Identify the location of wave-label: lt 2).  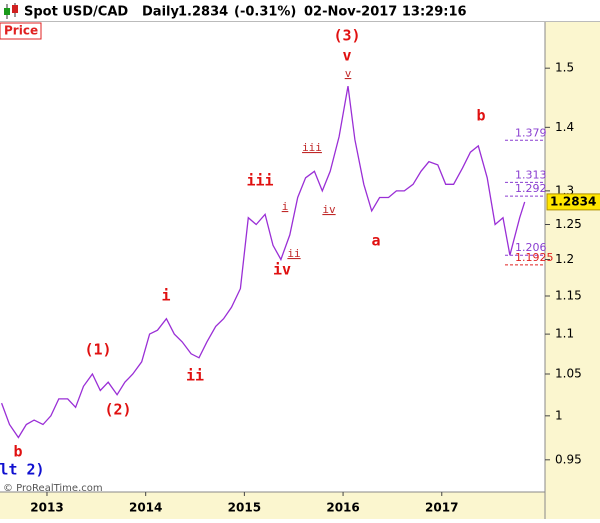
(22, 470).